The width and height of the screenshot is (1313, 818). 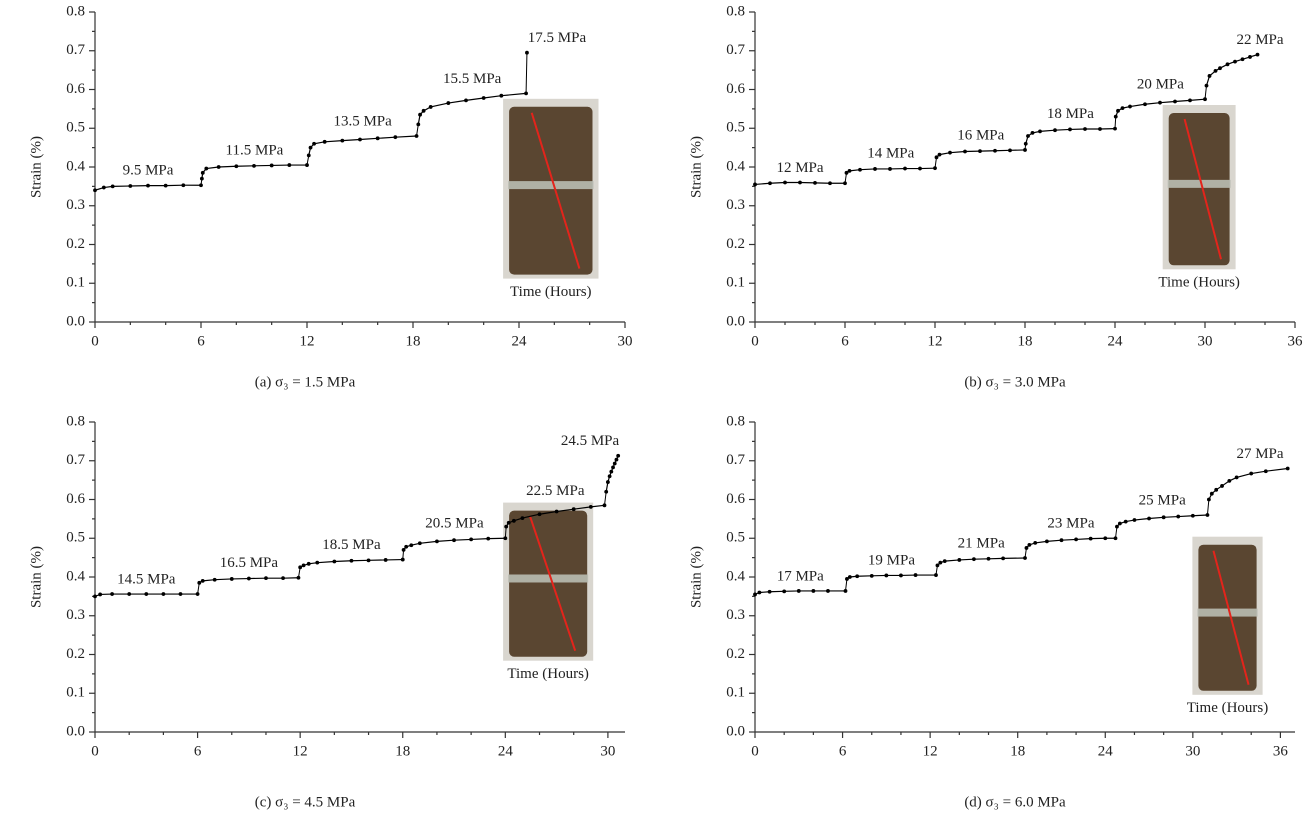 What do you see at coordinates (75, 50) in the screenshot?
I see `y-tick-label: 0.7` at bounding box center [75, 50].